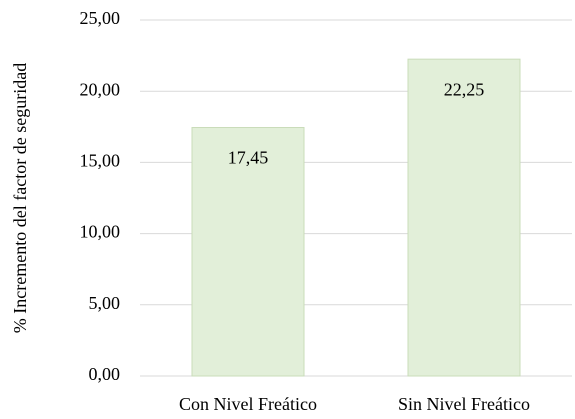 The width and height of the screenshot is (575, 419). I want to click on y-tick-label: 0,00, so click(105, 374).